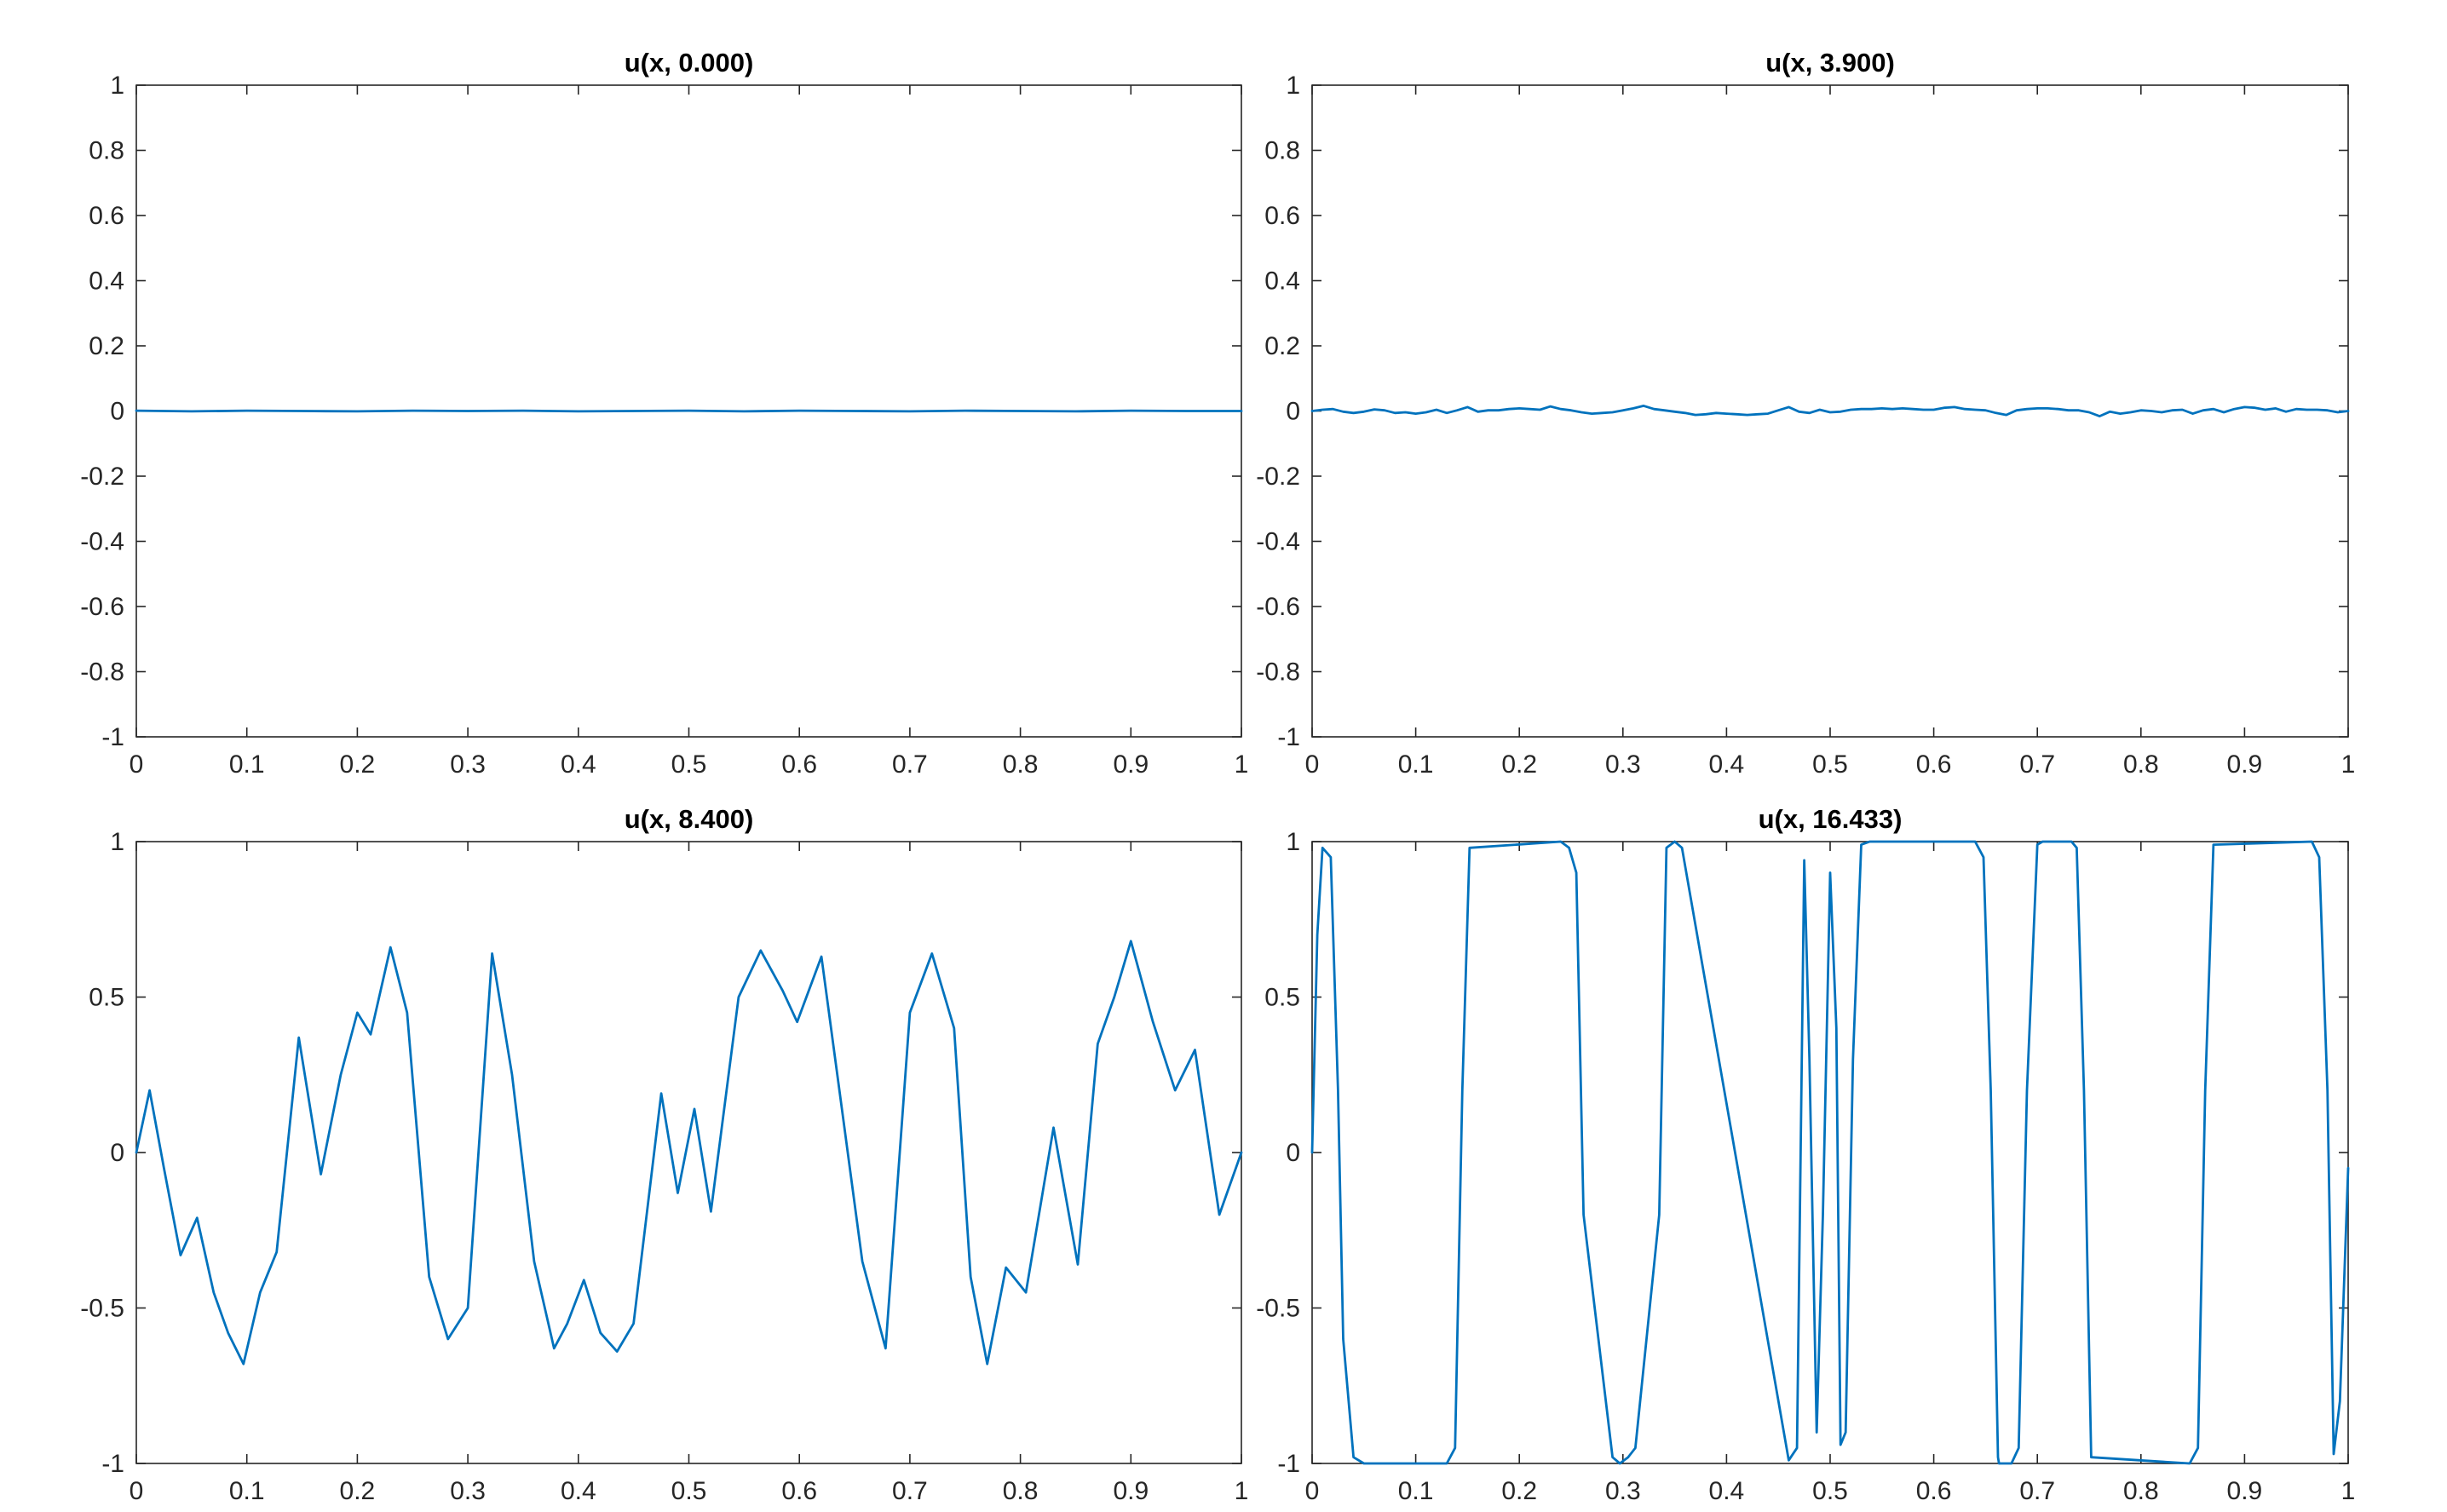 The image size is (2447, 1512). What do you see at coordinates (1830, 63) in the screenshot?
I see `subplot-title: u(x, 3.900)` at bounding box center [1830, 63].